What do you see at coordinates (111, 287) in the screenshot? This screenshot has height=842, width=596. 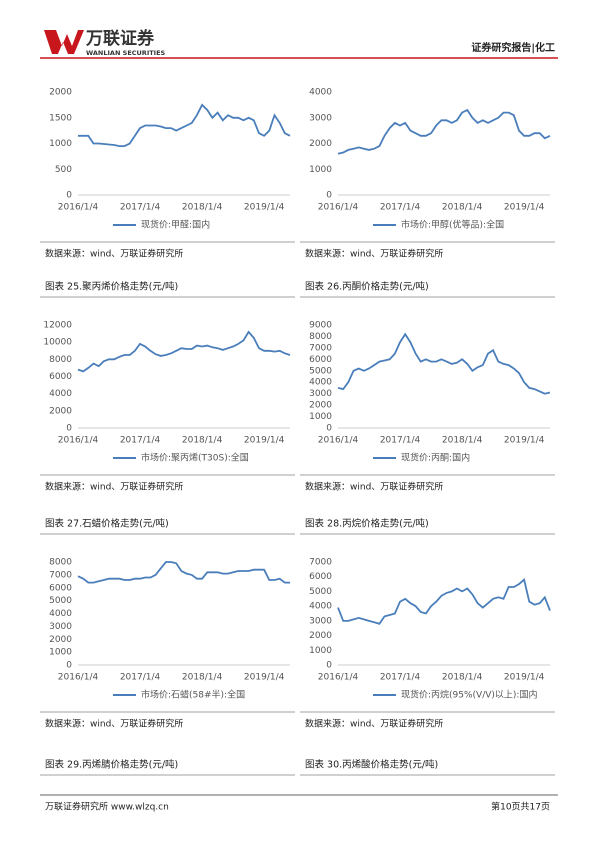 I see `figure-caption: 图表 25.聚丙烯价格走势(元/吨)` at bounding box center [111, 287].